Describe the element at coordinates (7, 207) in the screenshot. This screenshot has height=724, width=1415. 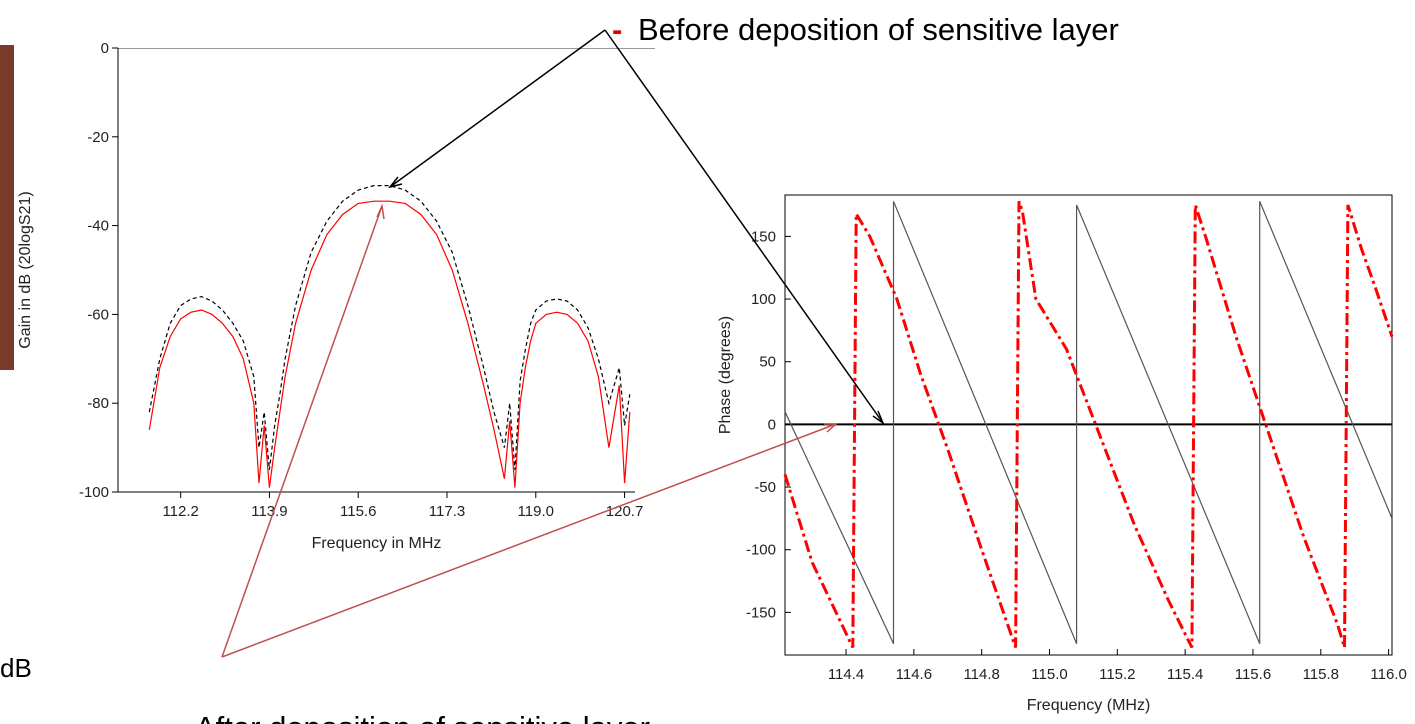
I see `photo-edge` at that location.